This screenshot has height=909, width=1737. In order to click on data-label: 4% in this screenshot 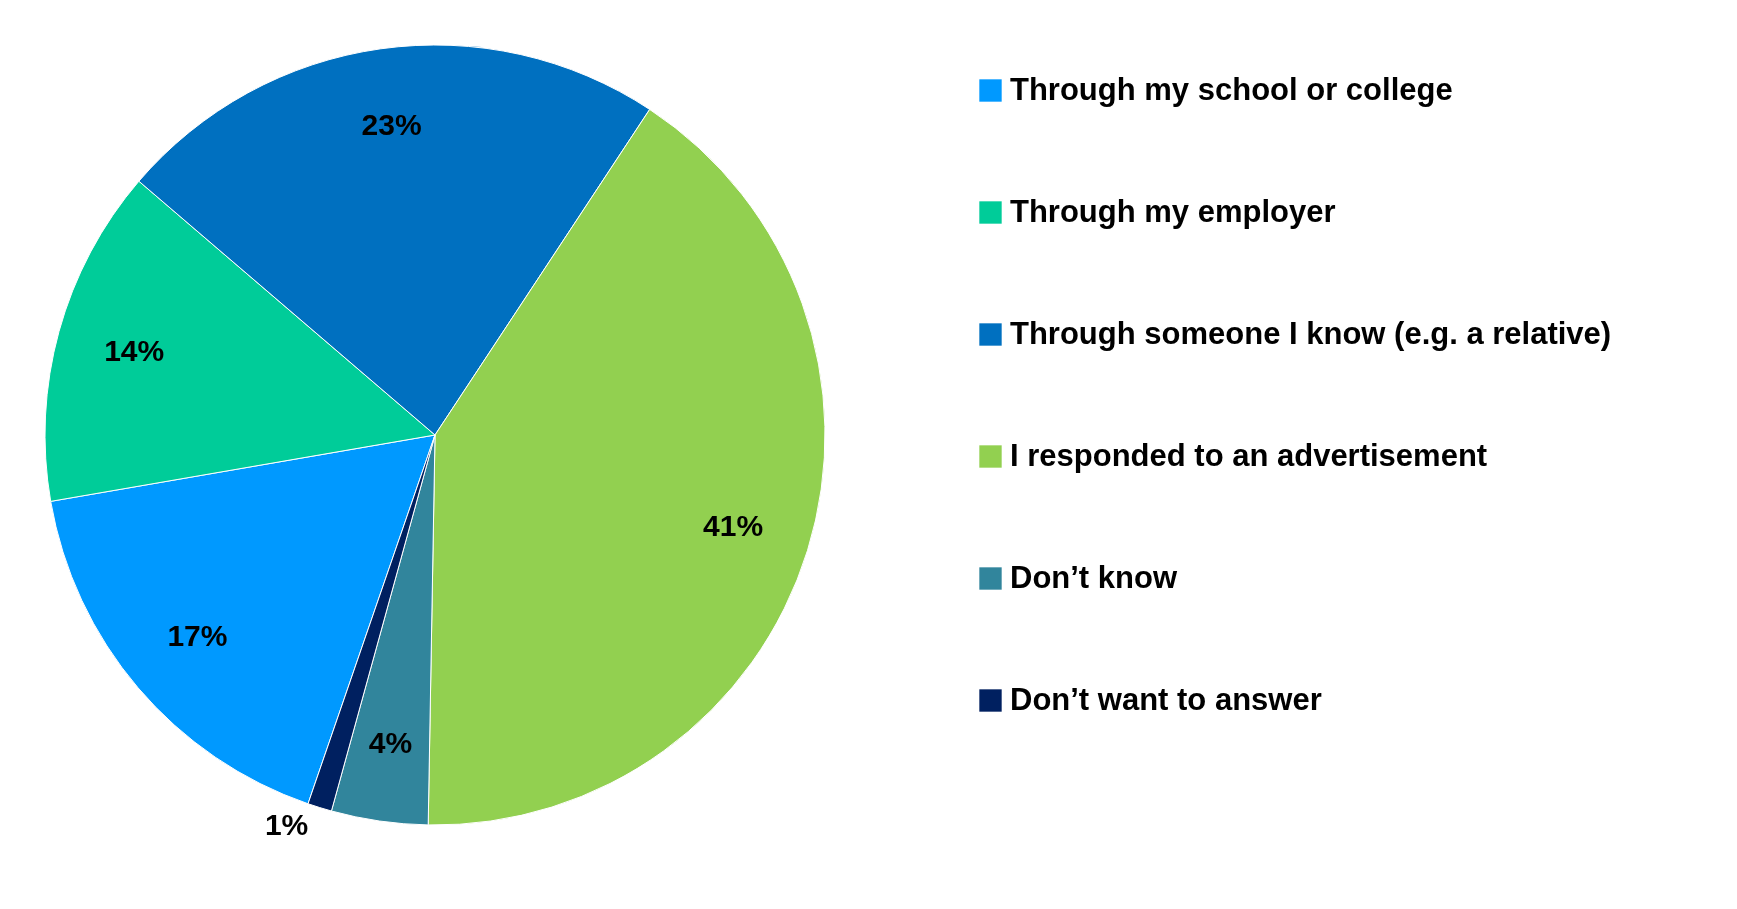, I will do `click(390, 742)`.